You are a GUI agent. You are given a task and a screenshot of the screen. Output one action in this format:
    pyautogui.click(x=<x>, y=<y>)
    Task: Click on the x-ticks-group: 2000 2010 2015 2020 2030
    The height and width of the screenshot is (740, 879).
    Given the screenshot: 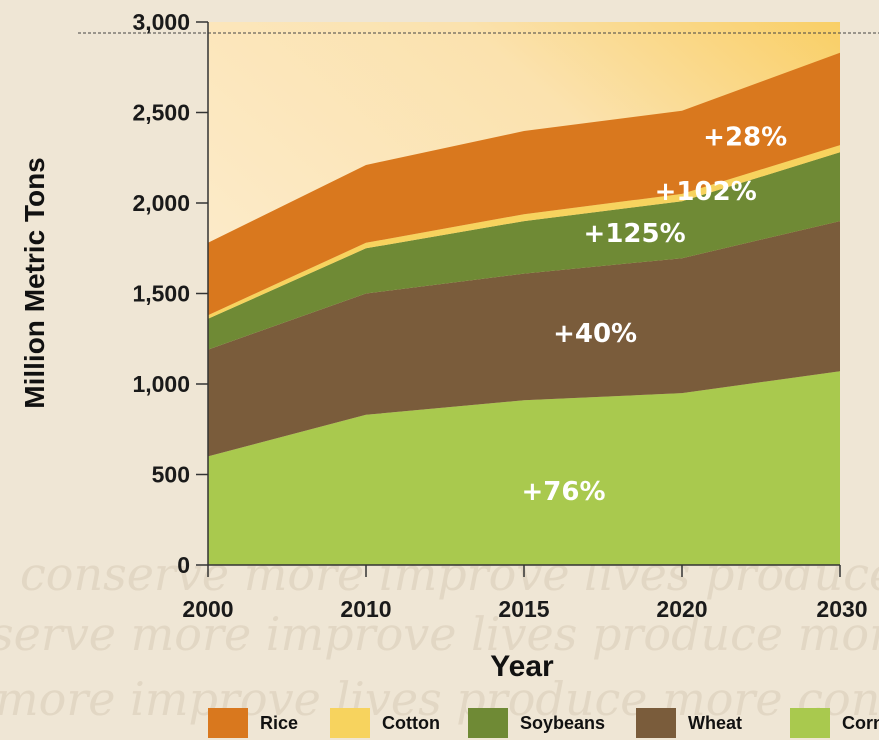 What is the action you would take?
    pyautogui.click(x=525, y=593)
    